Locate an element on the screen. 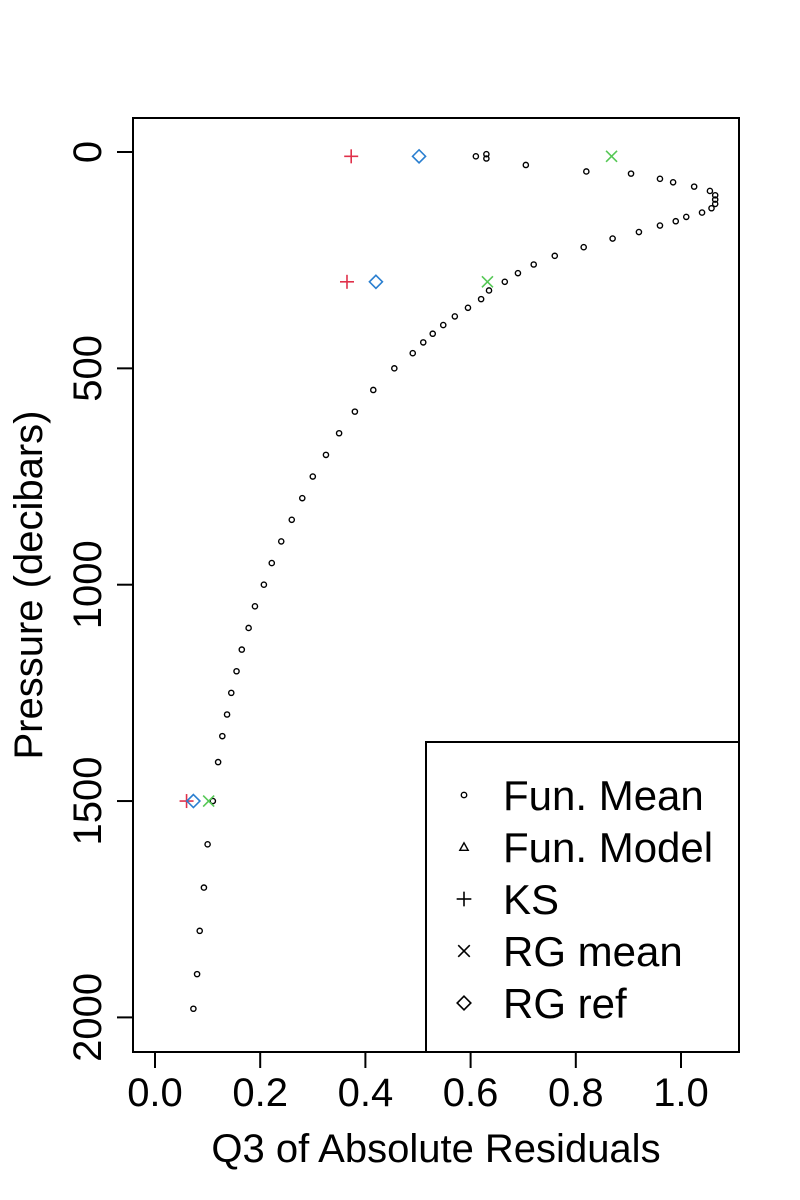 This screenshot has height=1200, width=800. legend-box is located at coordinates (582, 897).